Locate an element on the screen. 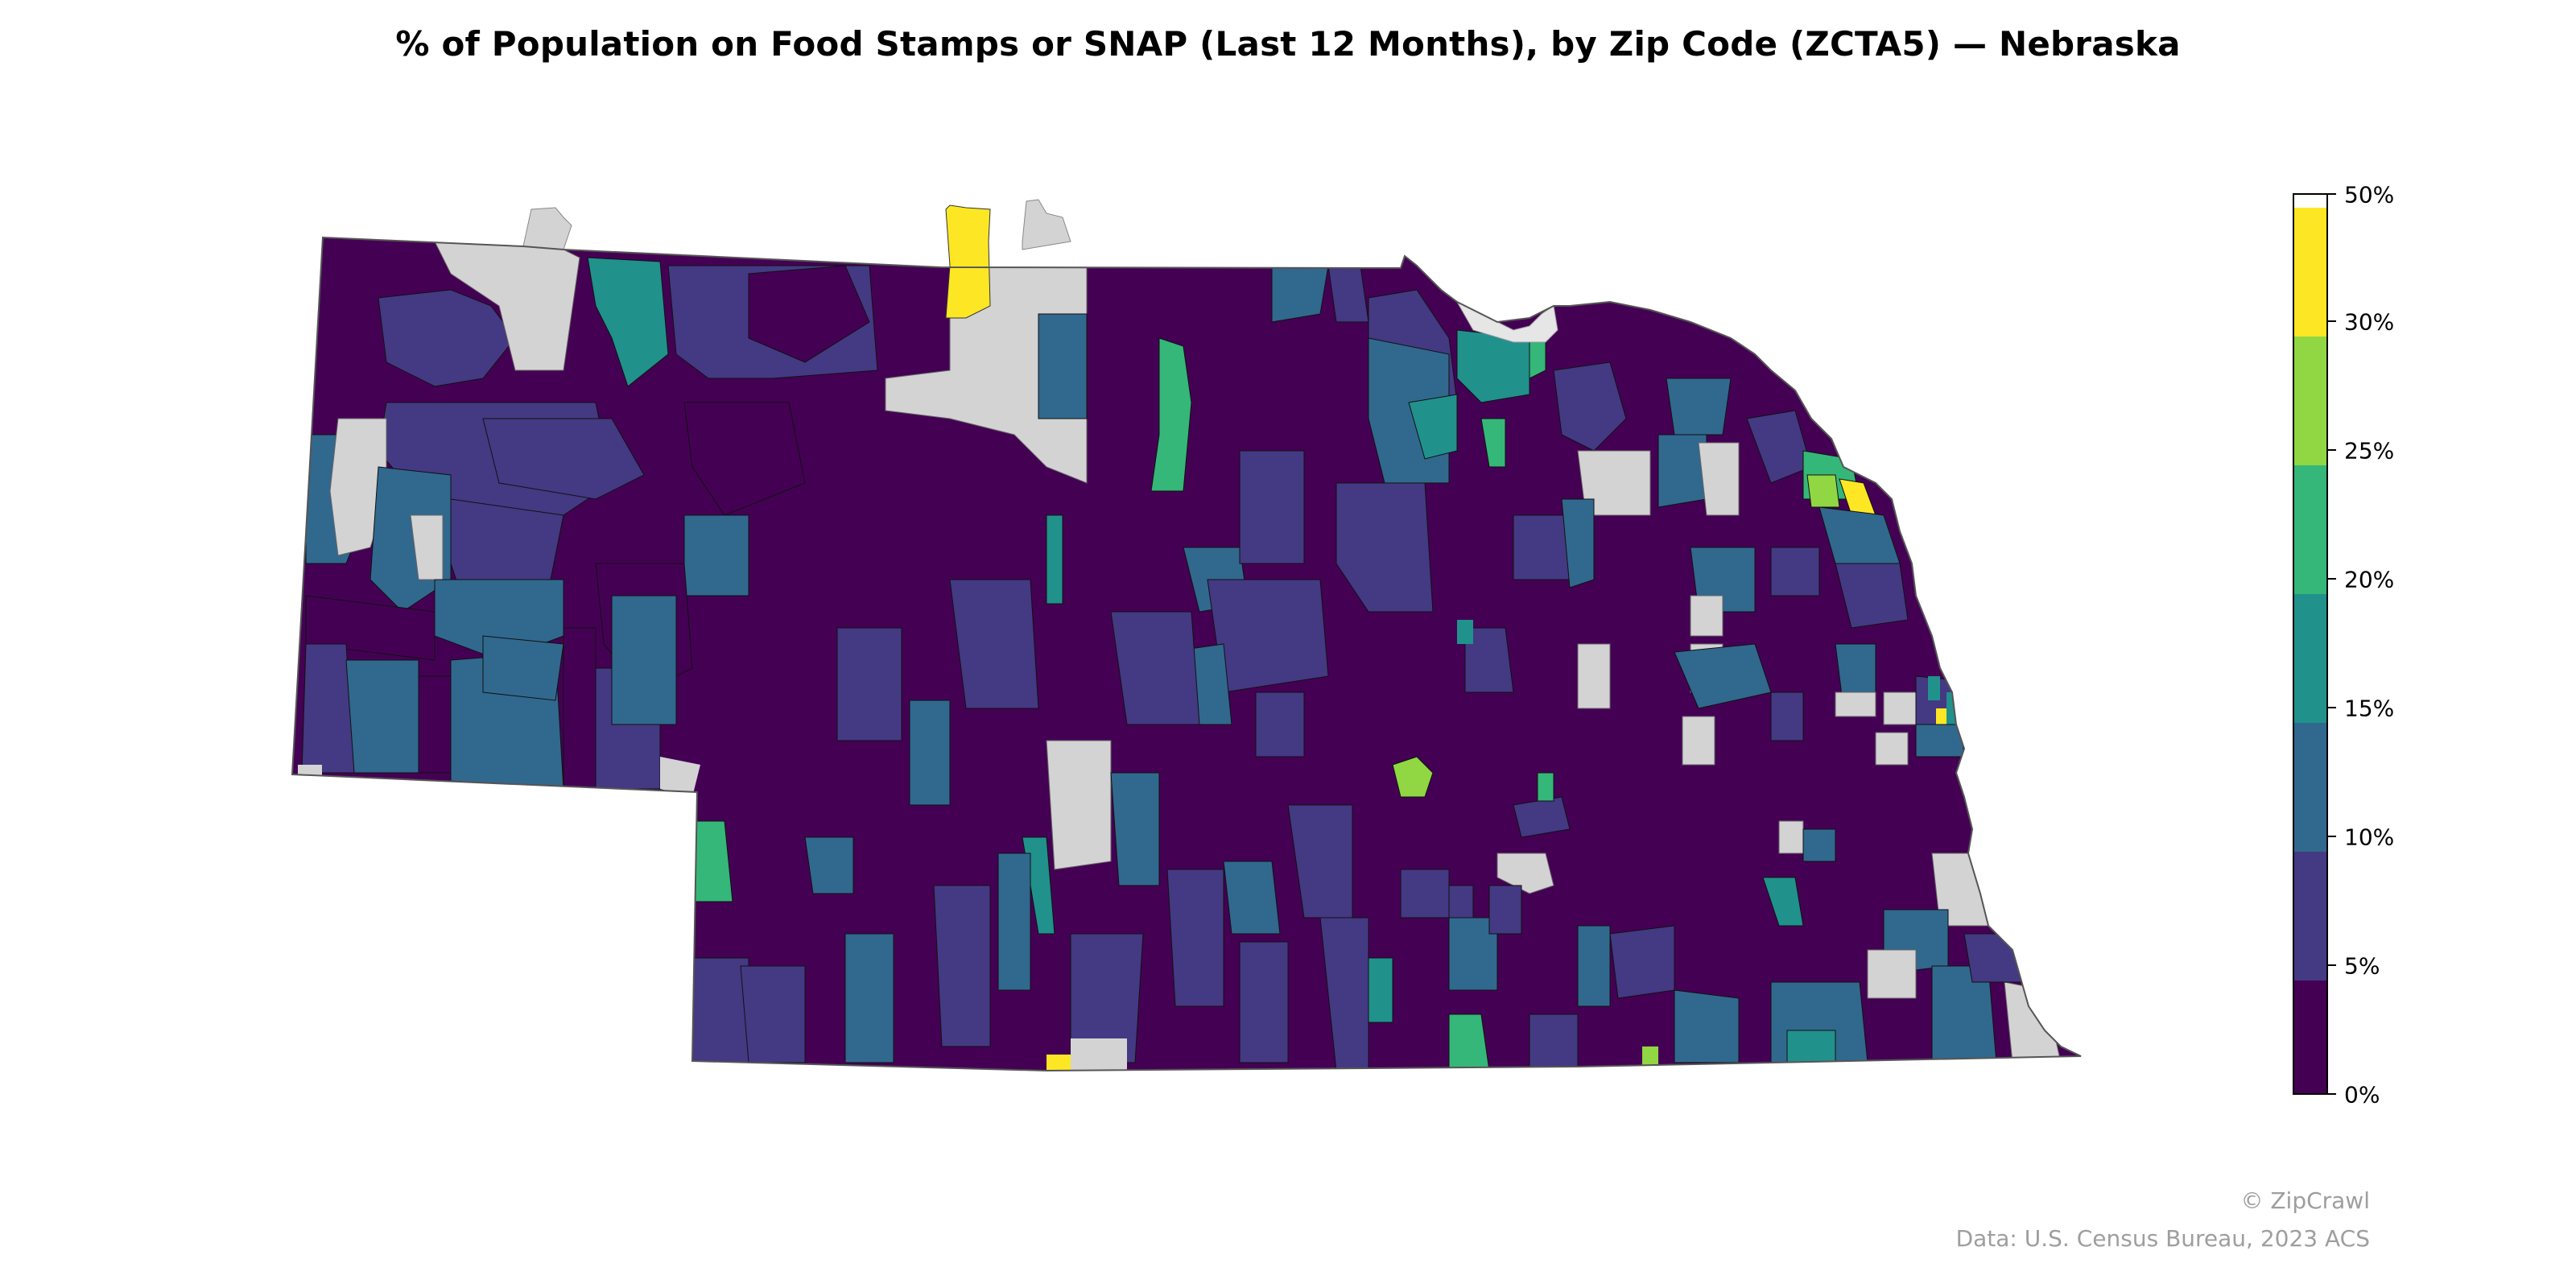 This screenshot has width=2576, height=1288. colorbar-label-20: 20% is located at coordinates (2369, 579).